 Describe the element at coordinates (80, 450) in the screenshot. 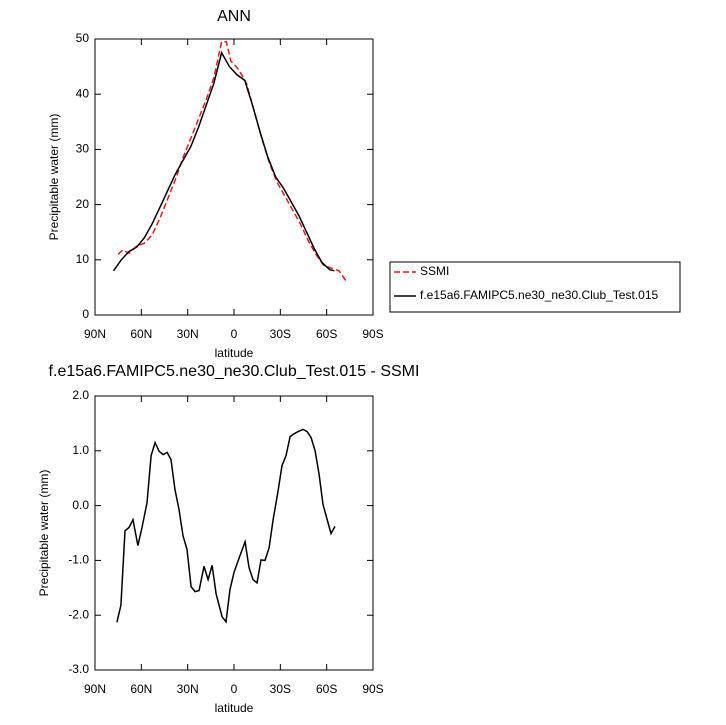

I see `y-tick-label: 1.0` at that location.